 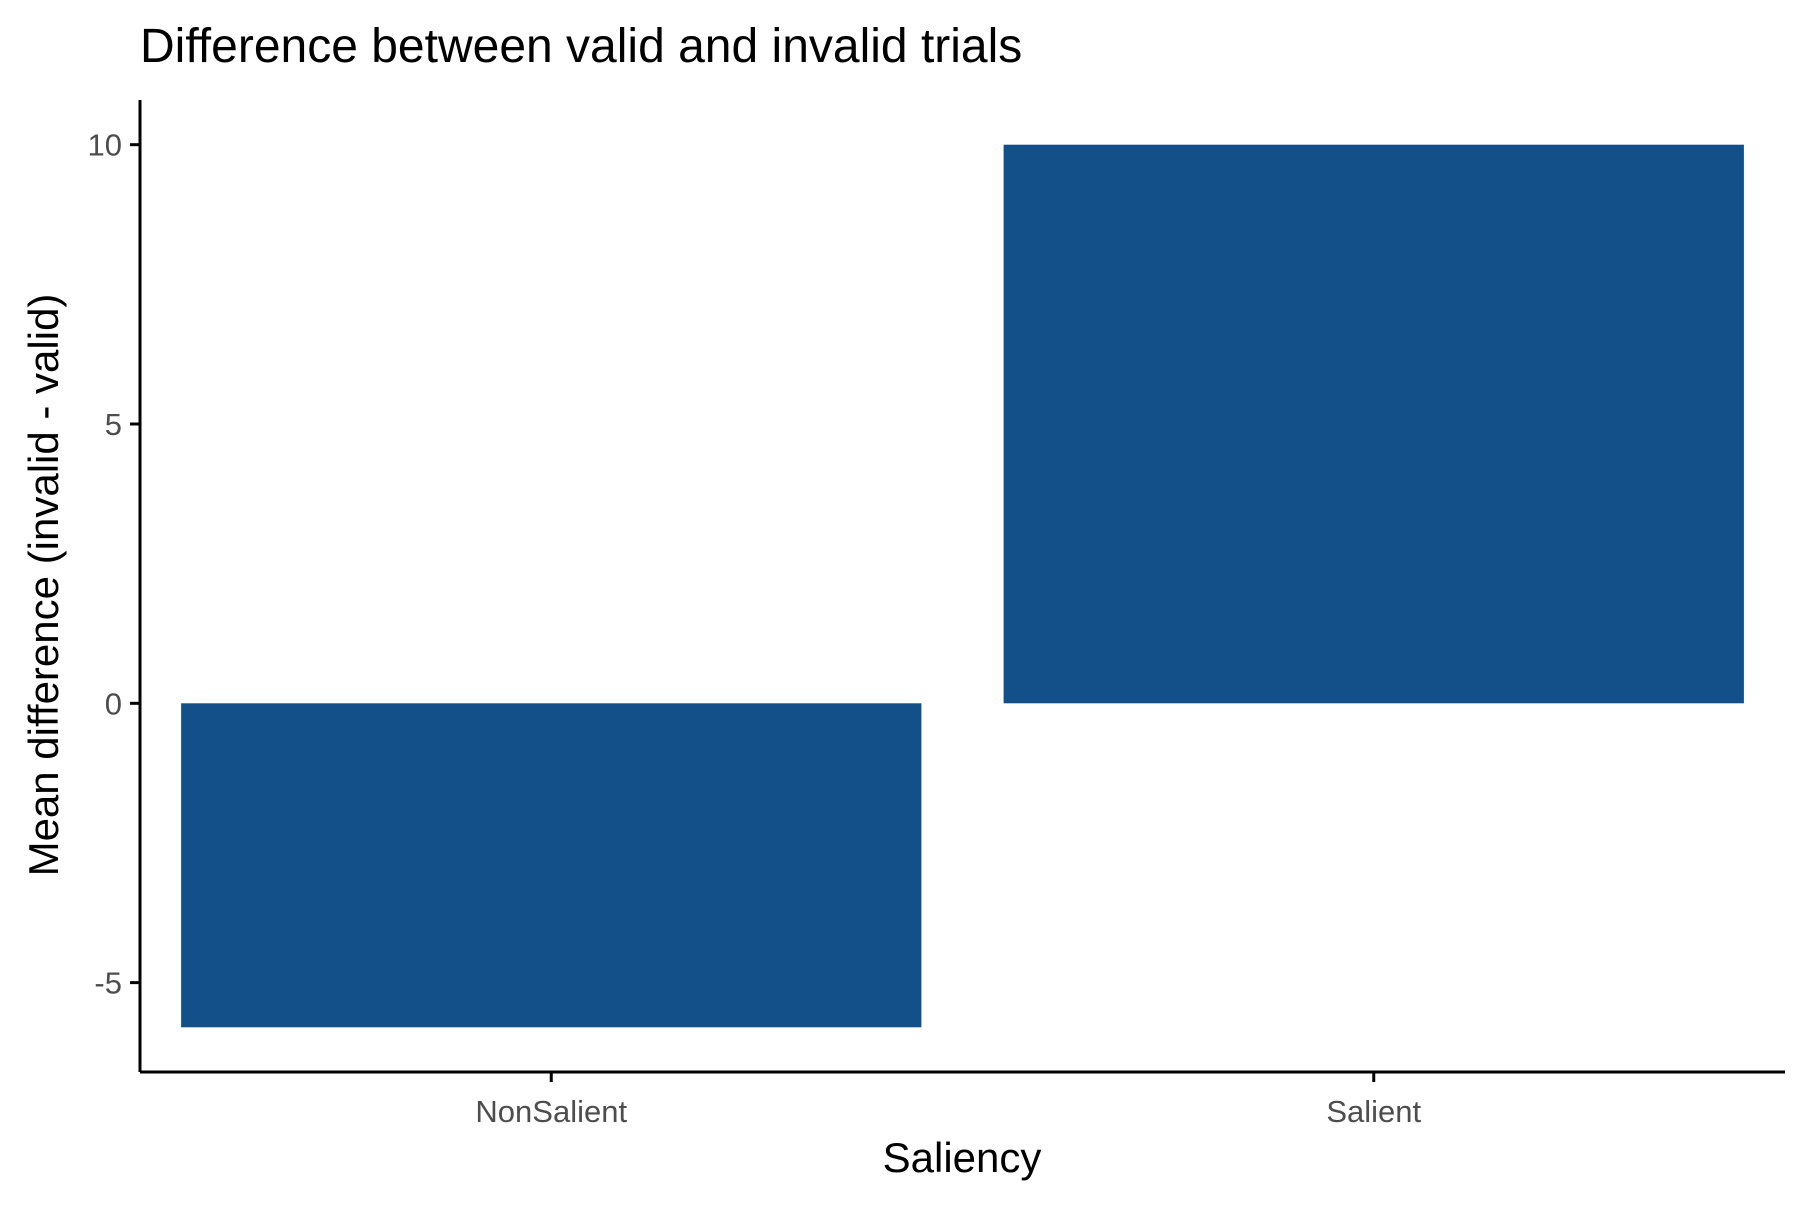 What do you see at coordinates (113, 424) in the screenshot?
I see `y-tick-label: 5` at bounding box center [113, 424].